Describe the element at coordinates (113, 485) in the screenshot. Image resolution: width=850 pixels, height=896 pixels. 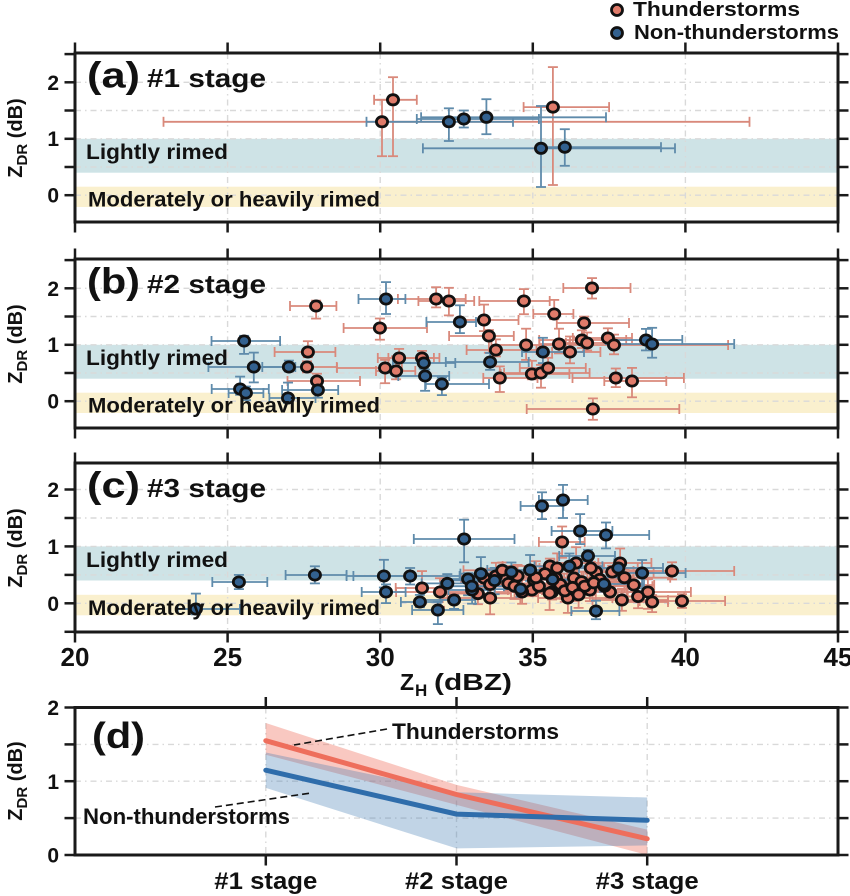
I see `svg-text: (c)` at that location.